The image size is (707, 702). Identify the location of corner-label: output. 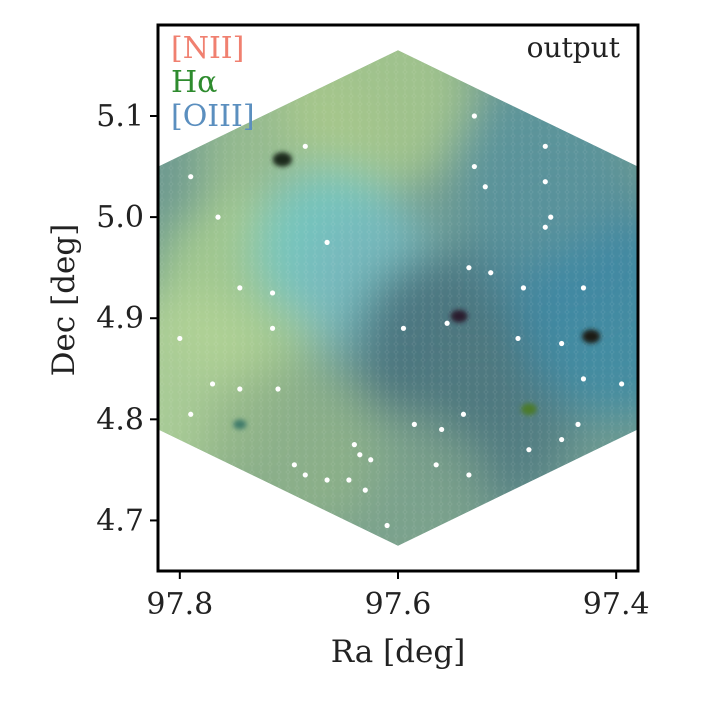
(574, 47).